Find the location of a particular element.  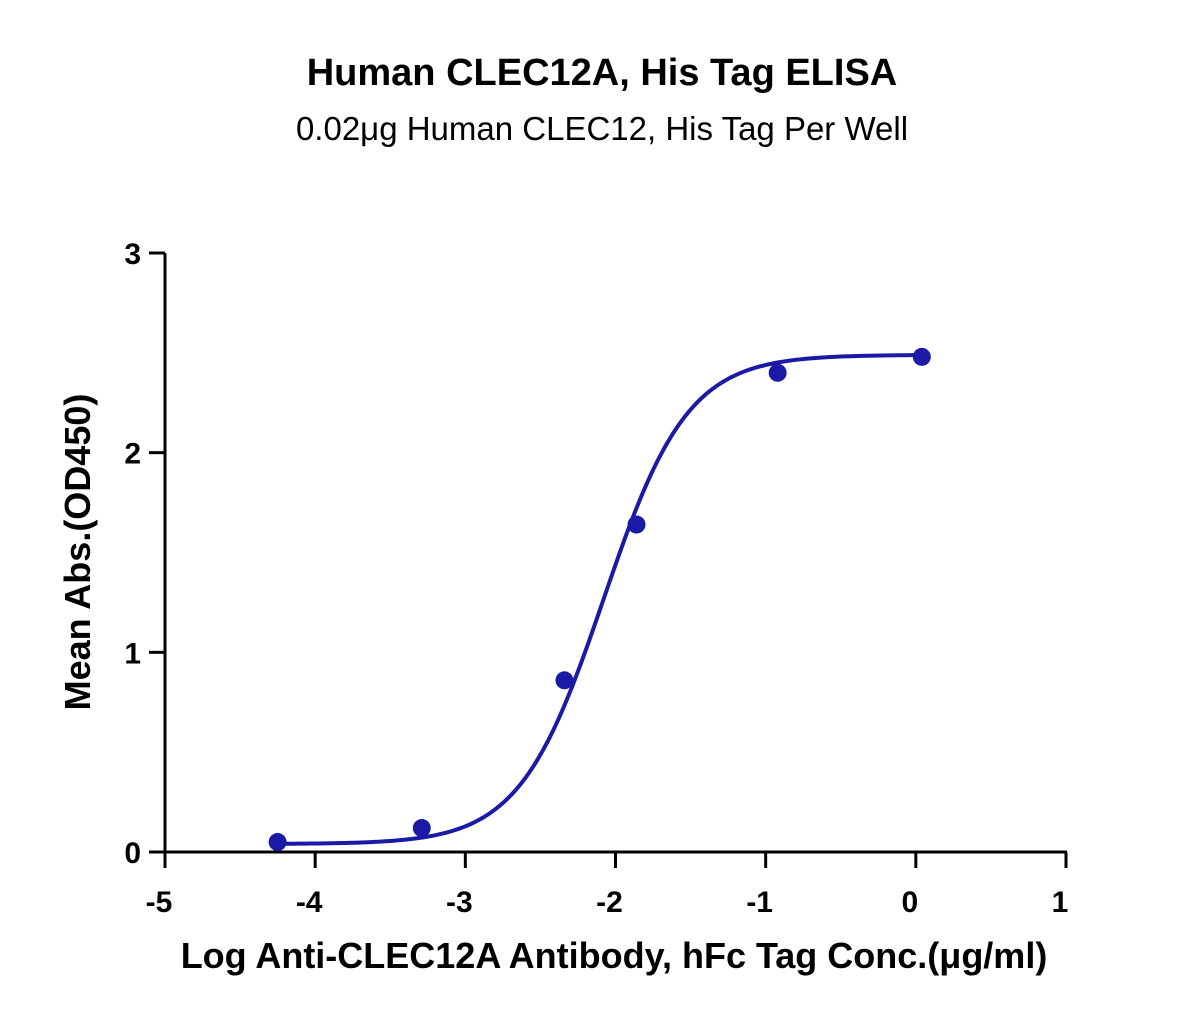

x-ticks: -5 -4 -3 -2 -1 0 1 is located at coordinates (607, 885).